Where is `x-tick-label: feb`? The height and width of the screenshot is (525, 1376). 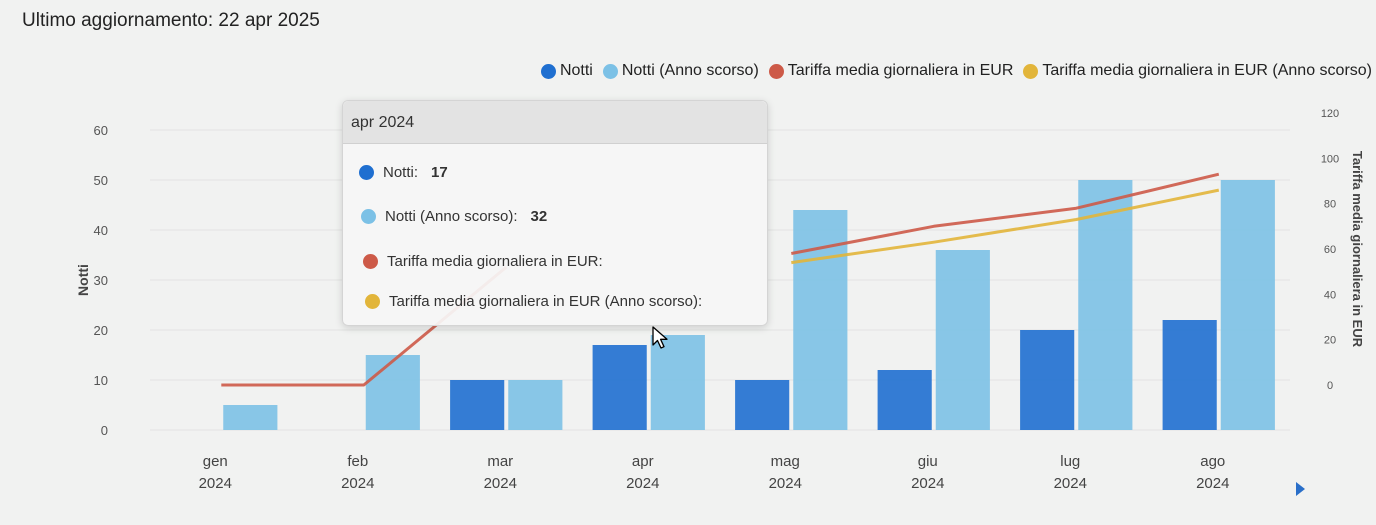
x-tick-label: feb is located at coordinates (357, 461).